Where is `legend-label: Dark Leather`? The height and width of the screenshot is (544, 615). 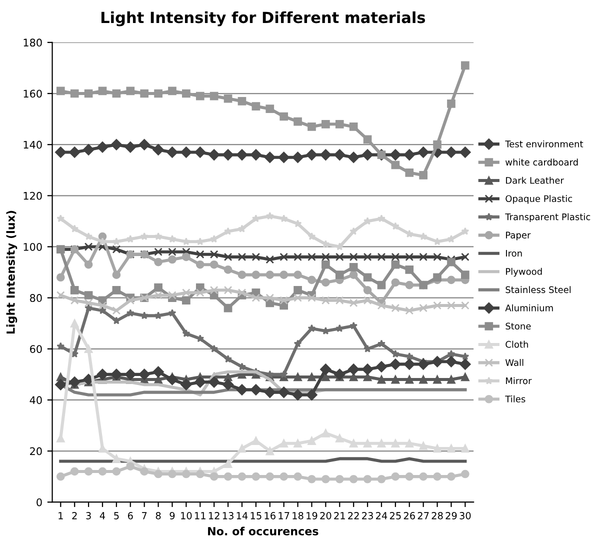 legend-label: Dark Leather is located at coordinates (535, 180).